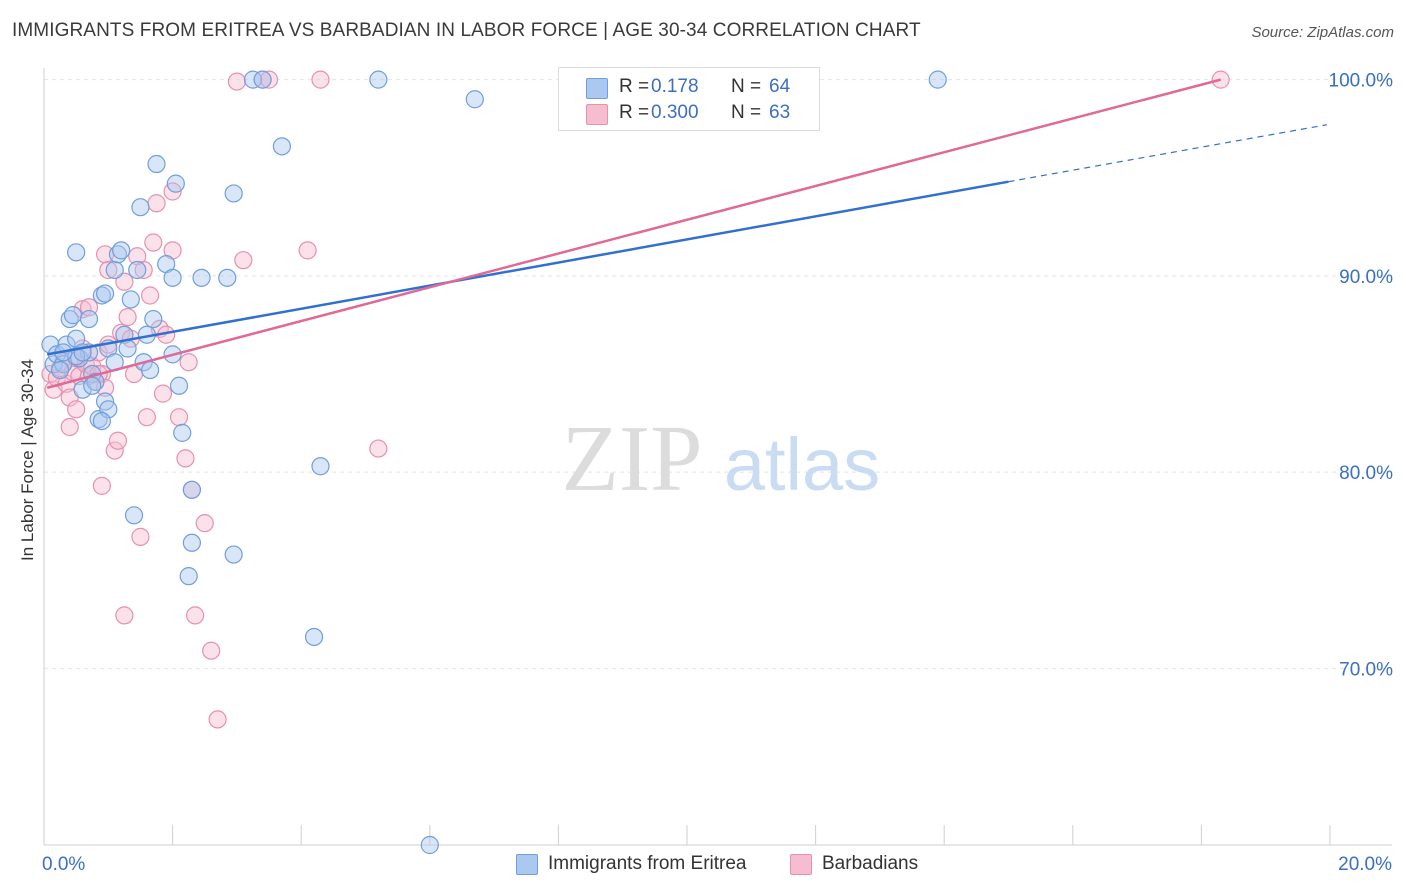  What do you see at coordinates (802, 464) in the screenshot?
I see `watermark-atlas: atlas` at bounding box center [802, 464].